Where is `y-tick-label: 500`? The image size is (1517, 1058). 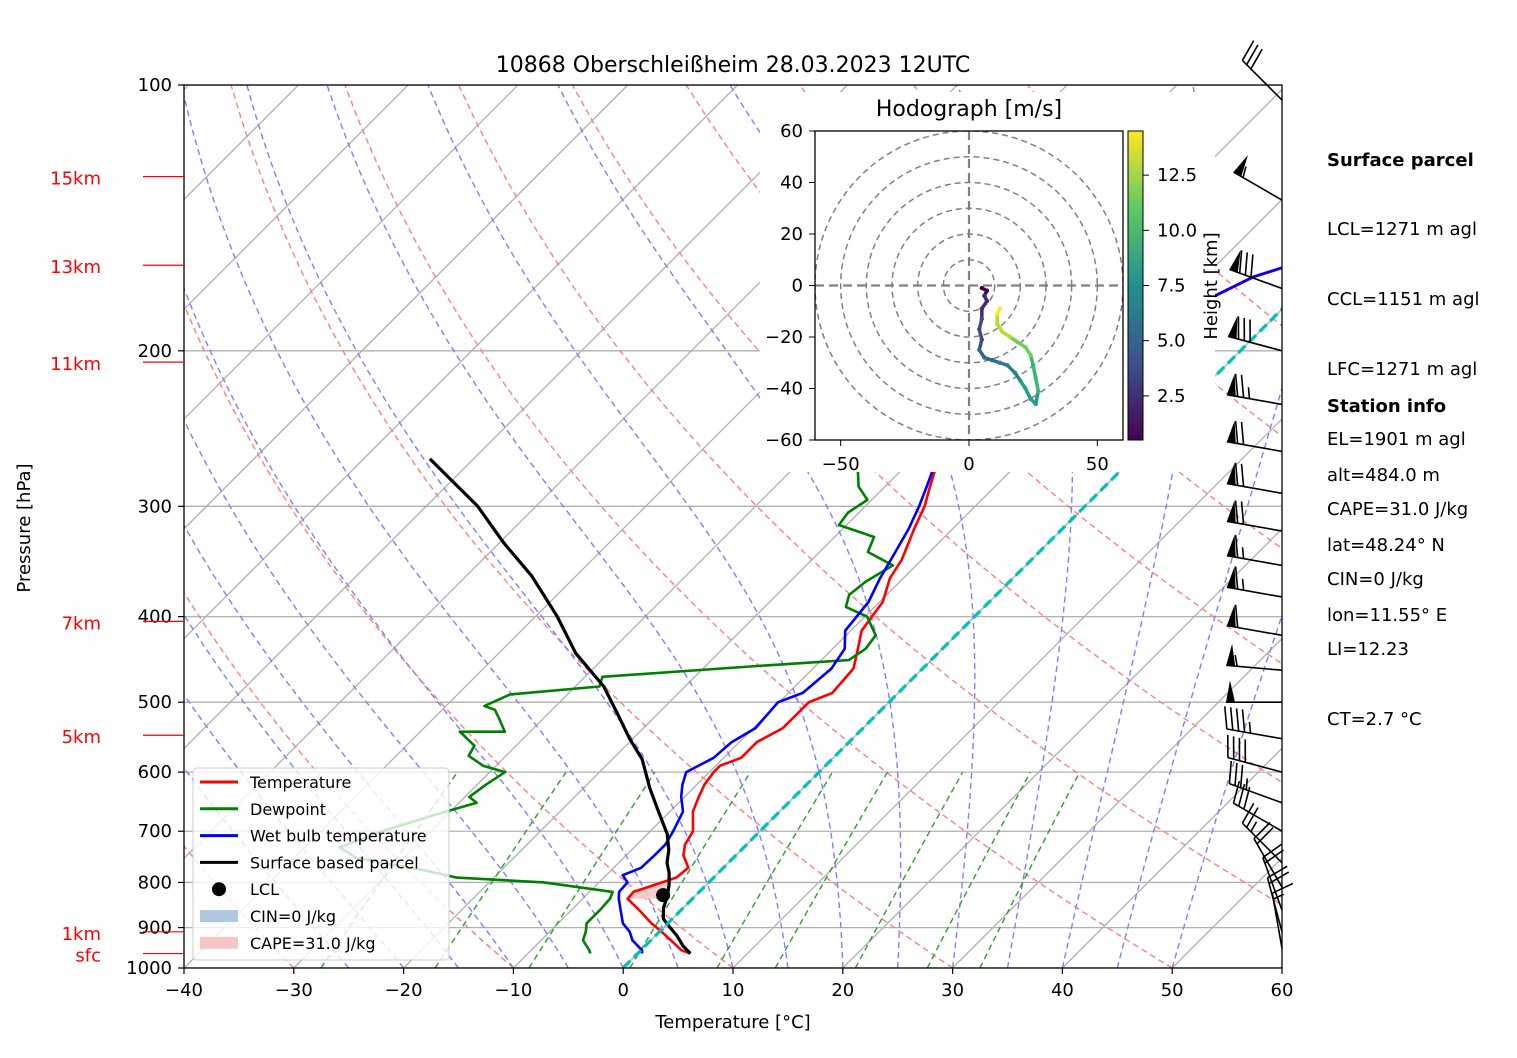
y-tick-label: 500 is located at coordinates (155, 702).